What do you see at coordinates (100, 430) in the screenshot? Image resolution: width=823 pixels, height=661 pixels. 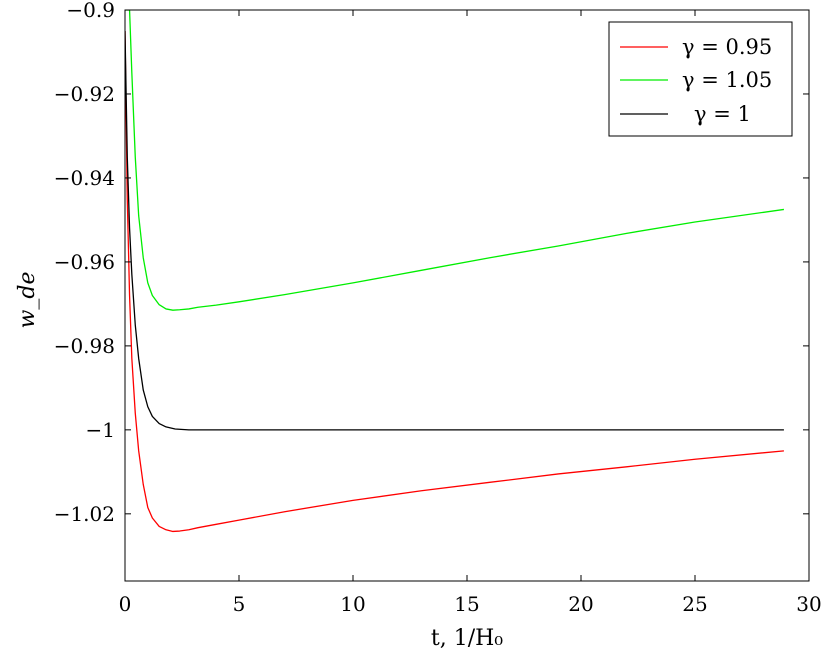 I see `y-tick-label: −1` at bounding box center [100, 430].